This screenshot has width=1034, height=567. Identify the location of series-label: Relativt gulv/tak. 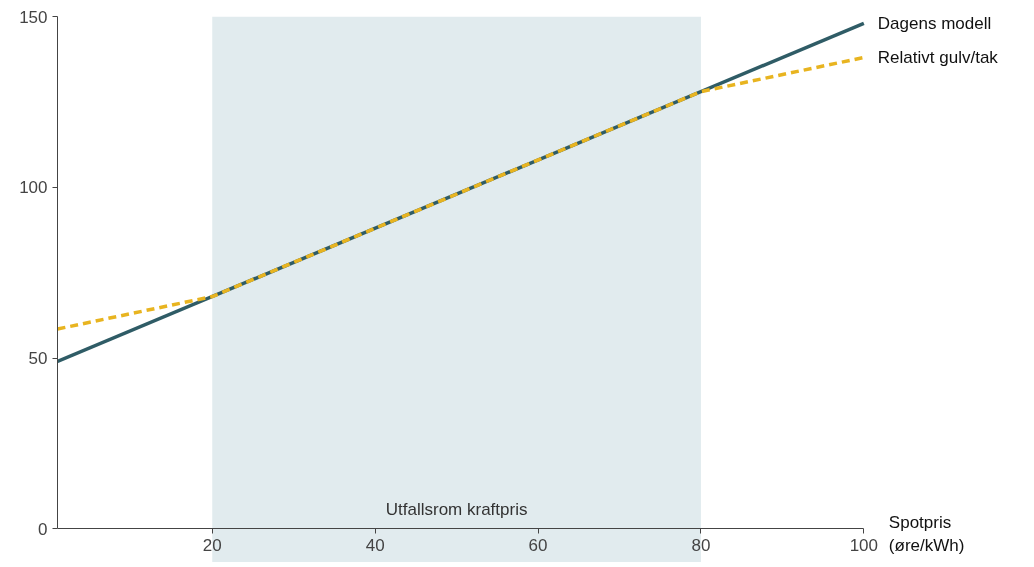
(938, 57).